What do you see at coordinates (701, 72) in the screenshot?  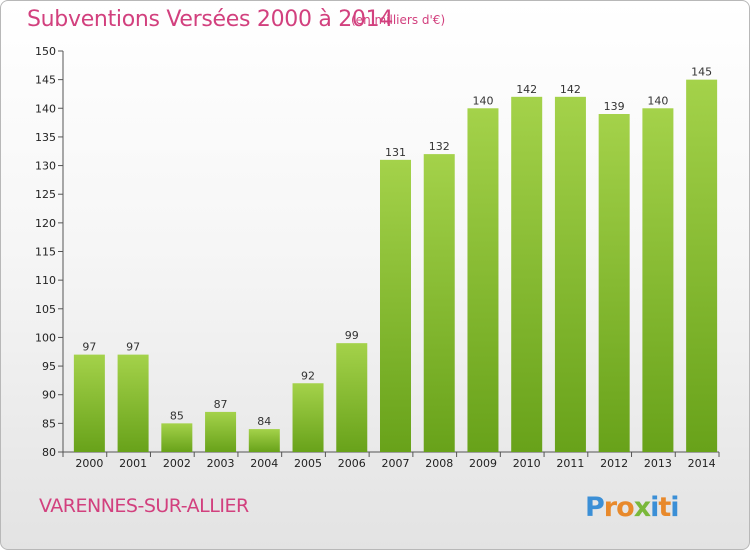 I see `bar-value-label: 145` at bounding box center [701, 72].